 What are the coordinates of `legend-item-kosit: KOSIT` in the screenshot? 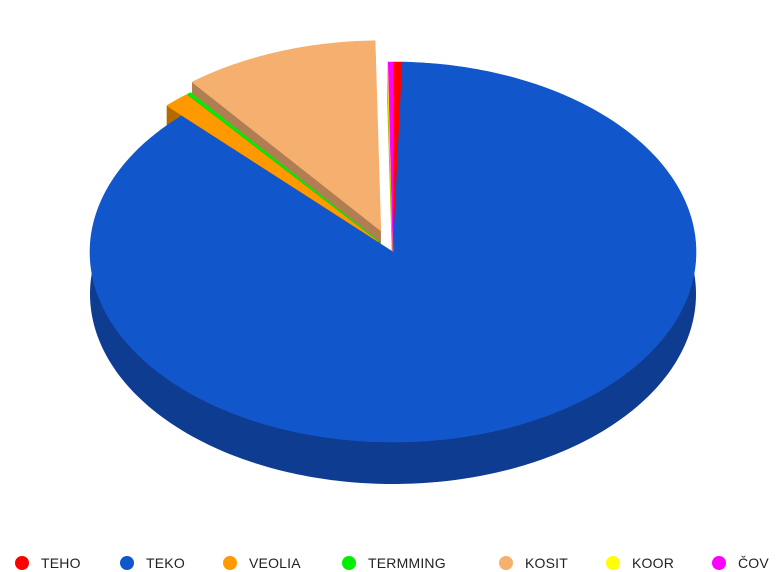 It's located at (533, 563).